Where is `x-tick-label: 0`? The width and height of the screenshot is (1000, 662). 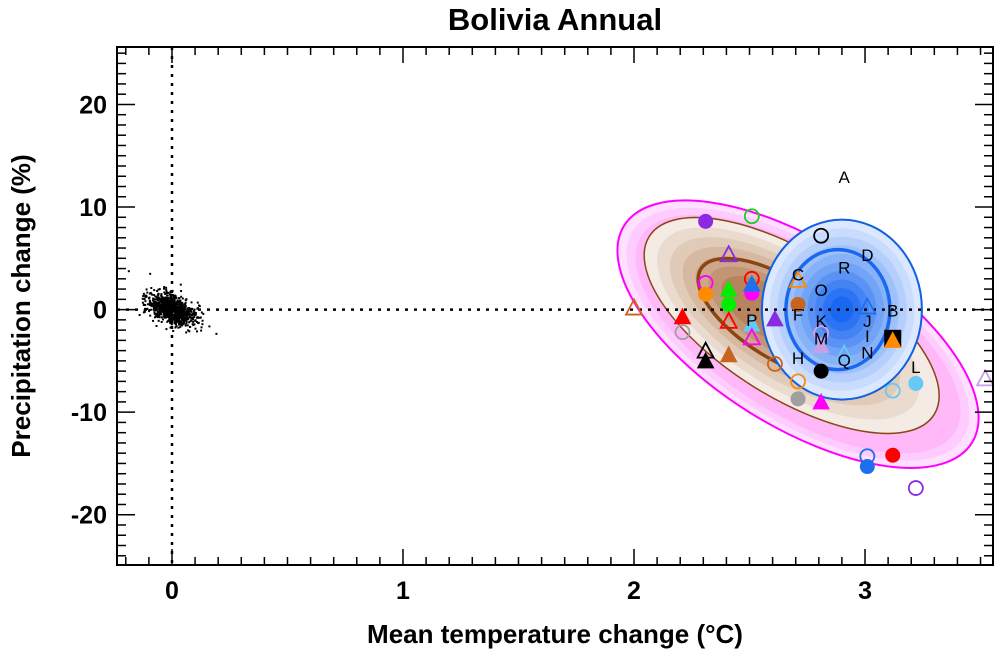 x-tick-label: 0 is located at coordinates (172, 591).